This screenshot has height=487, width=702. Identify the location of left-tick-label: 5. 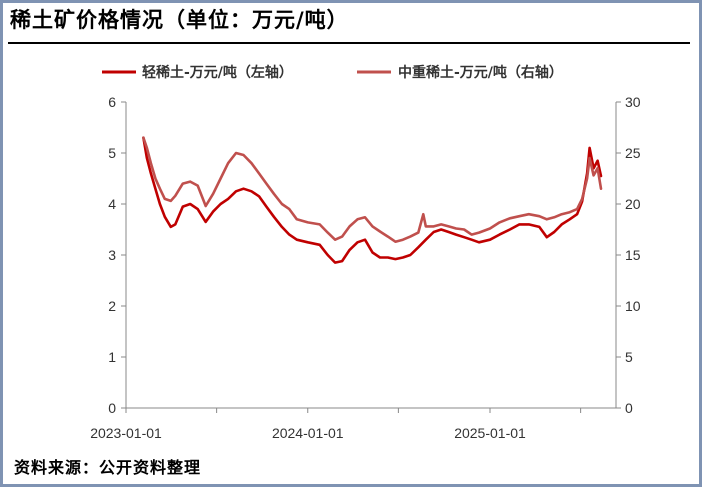
(112, 153).